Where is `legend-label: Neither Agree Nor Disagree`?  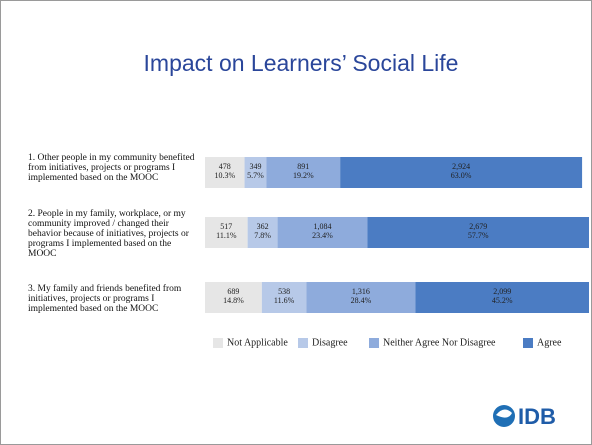
legend-label: Neither Agree Nor Disagree is located at coordinates (439, 342).